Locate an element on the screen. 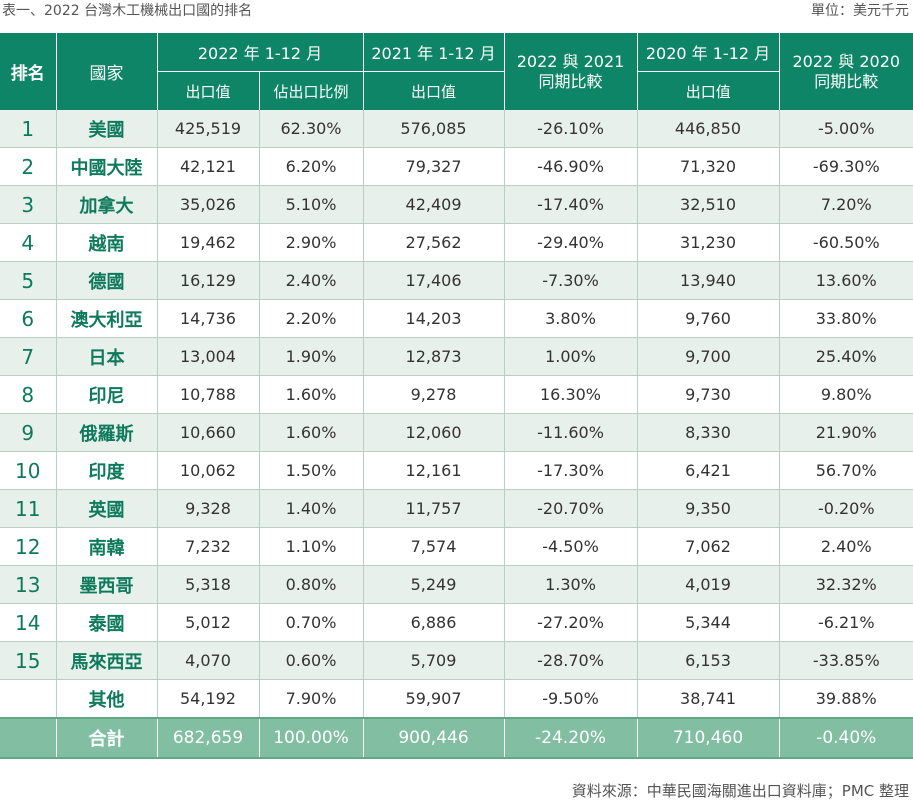 This screenshot has width=913, height=801. compare-2021-cell: -17.40% is located at coordinates (571, 204).